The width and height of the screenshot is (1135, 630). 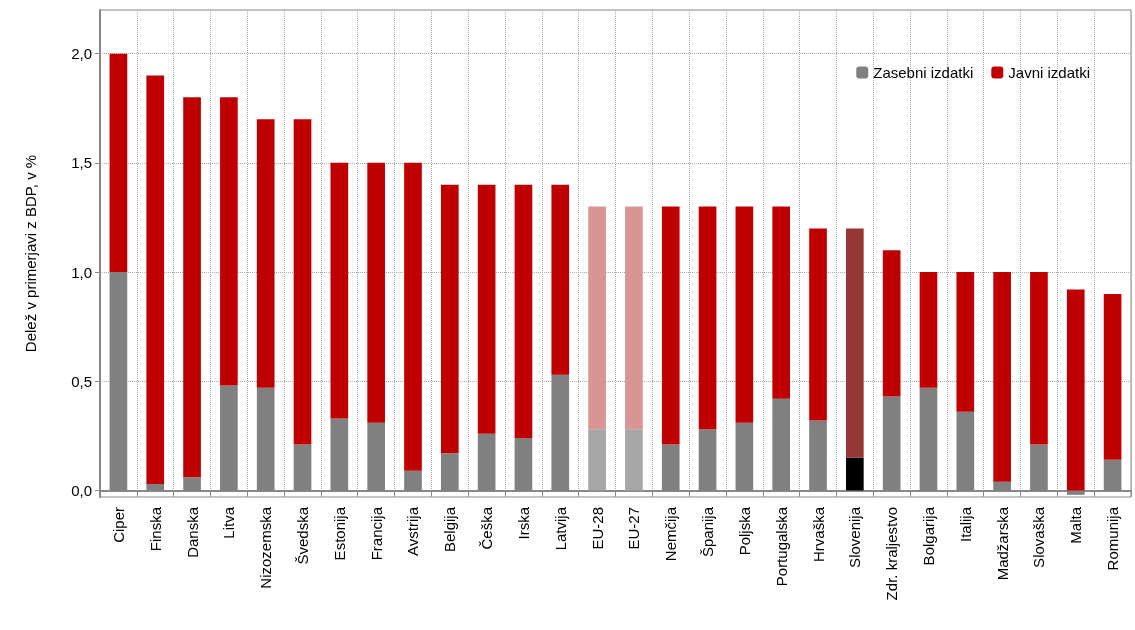 What do you see at coordinates (892, 554) in the screenshot?
I see `x-tick-label: Zdr. kraljestvo` at bounding box center [892, 554].